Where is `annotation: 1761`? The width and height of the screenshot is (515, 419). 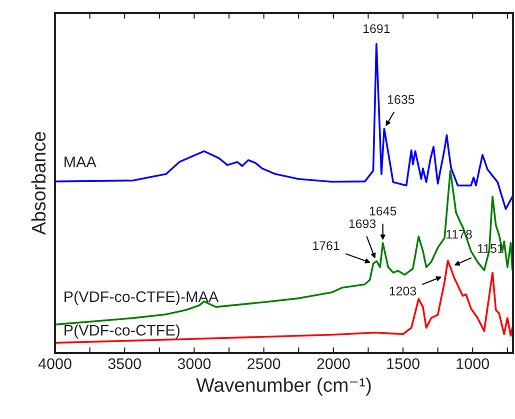
annotation: 1761 is located at coordinates (326, 245).